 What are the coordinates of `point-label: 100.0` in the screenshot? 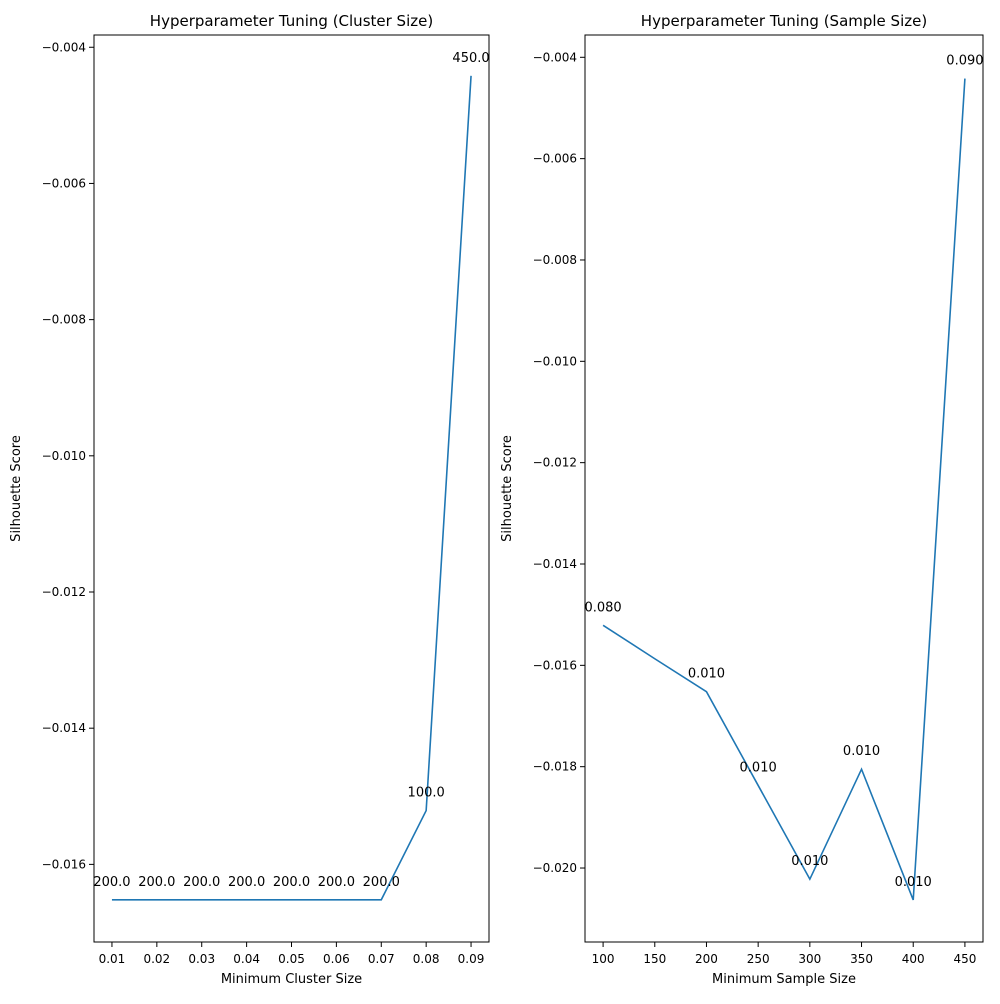 It's located at (426, 793).